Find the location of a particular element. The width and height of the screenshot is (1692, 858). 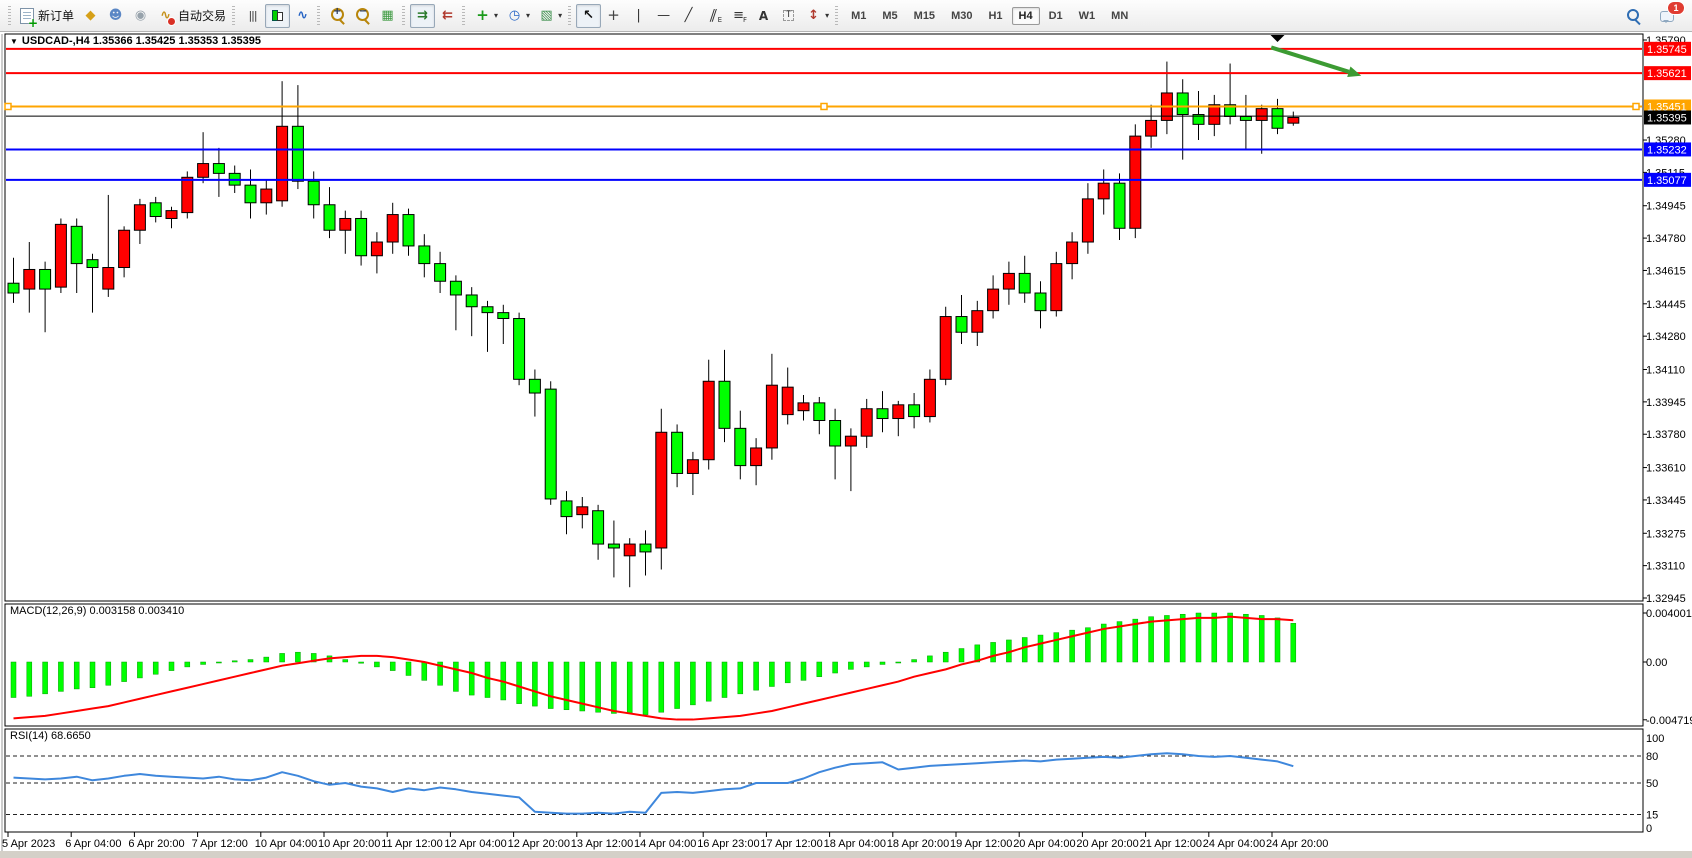

indicators-icon is located at coordinates (482, 15).